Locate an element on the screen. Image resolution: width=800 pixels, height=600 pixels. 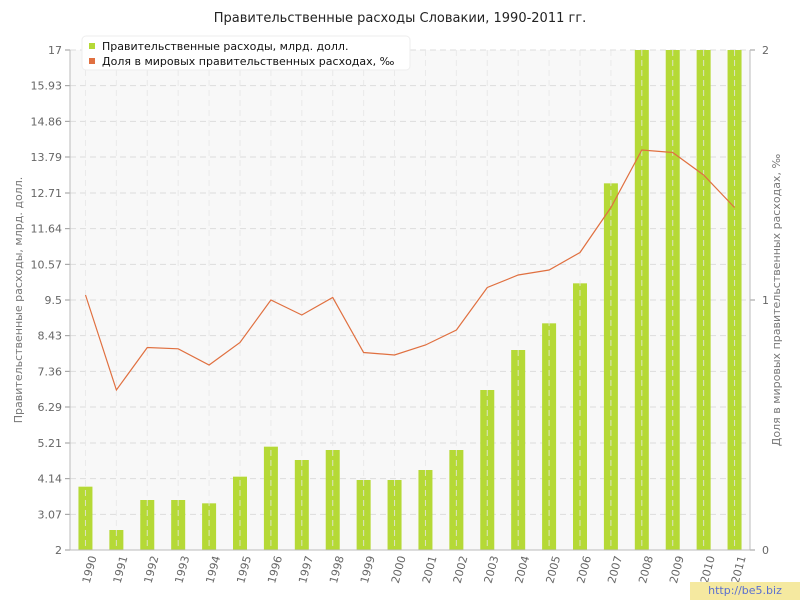
x-tick-label: 2003 is located at coordinates (492, 569).